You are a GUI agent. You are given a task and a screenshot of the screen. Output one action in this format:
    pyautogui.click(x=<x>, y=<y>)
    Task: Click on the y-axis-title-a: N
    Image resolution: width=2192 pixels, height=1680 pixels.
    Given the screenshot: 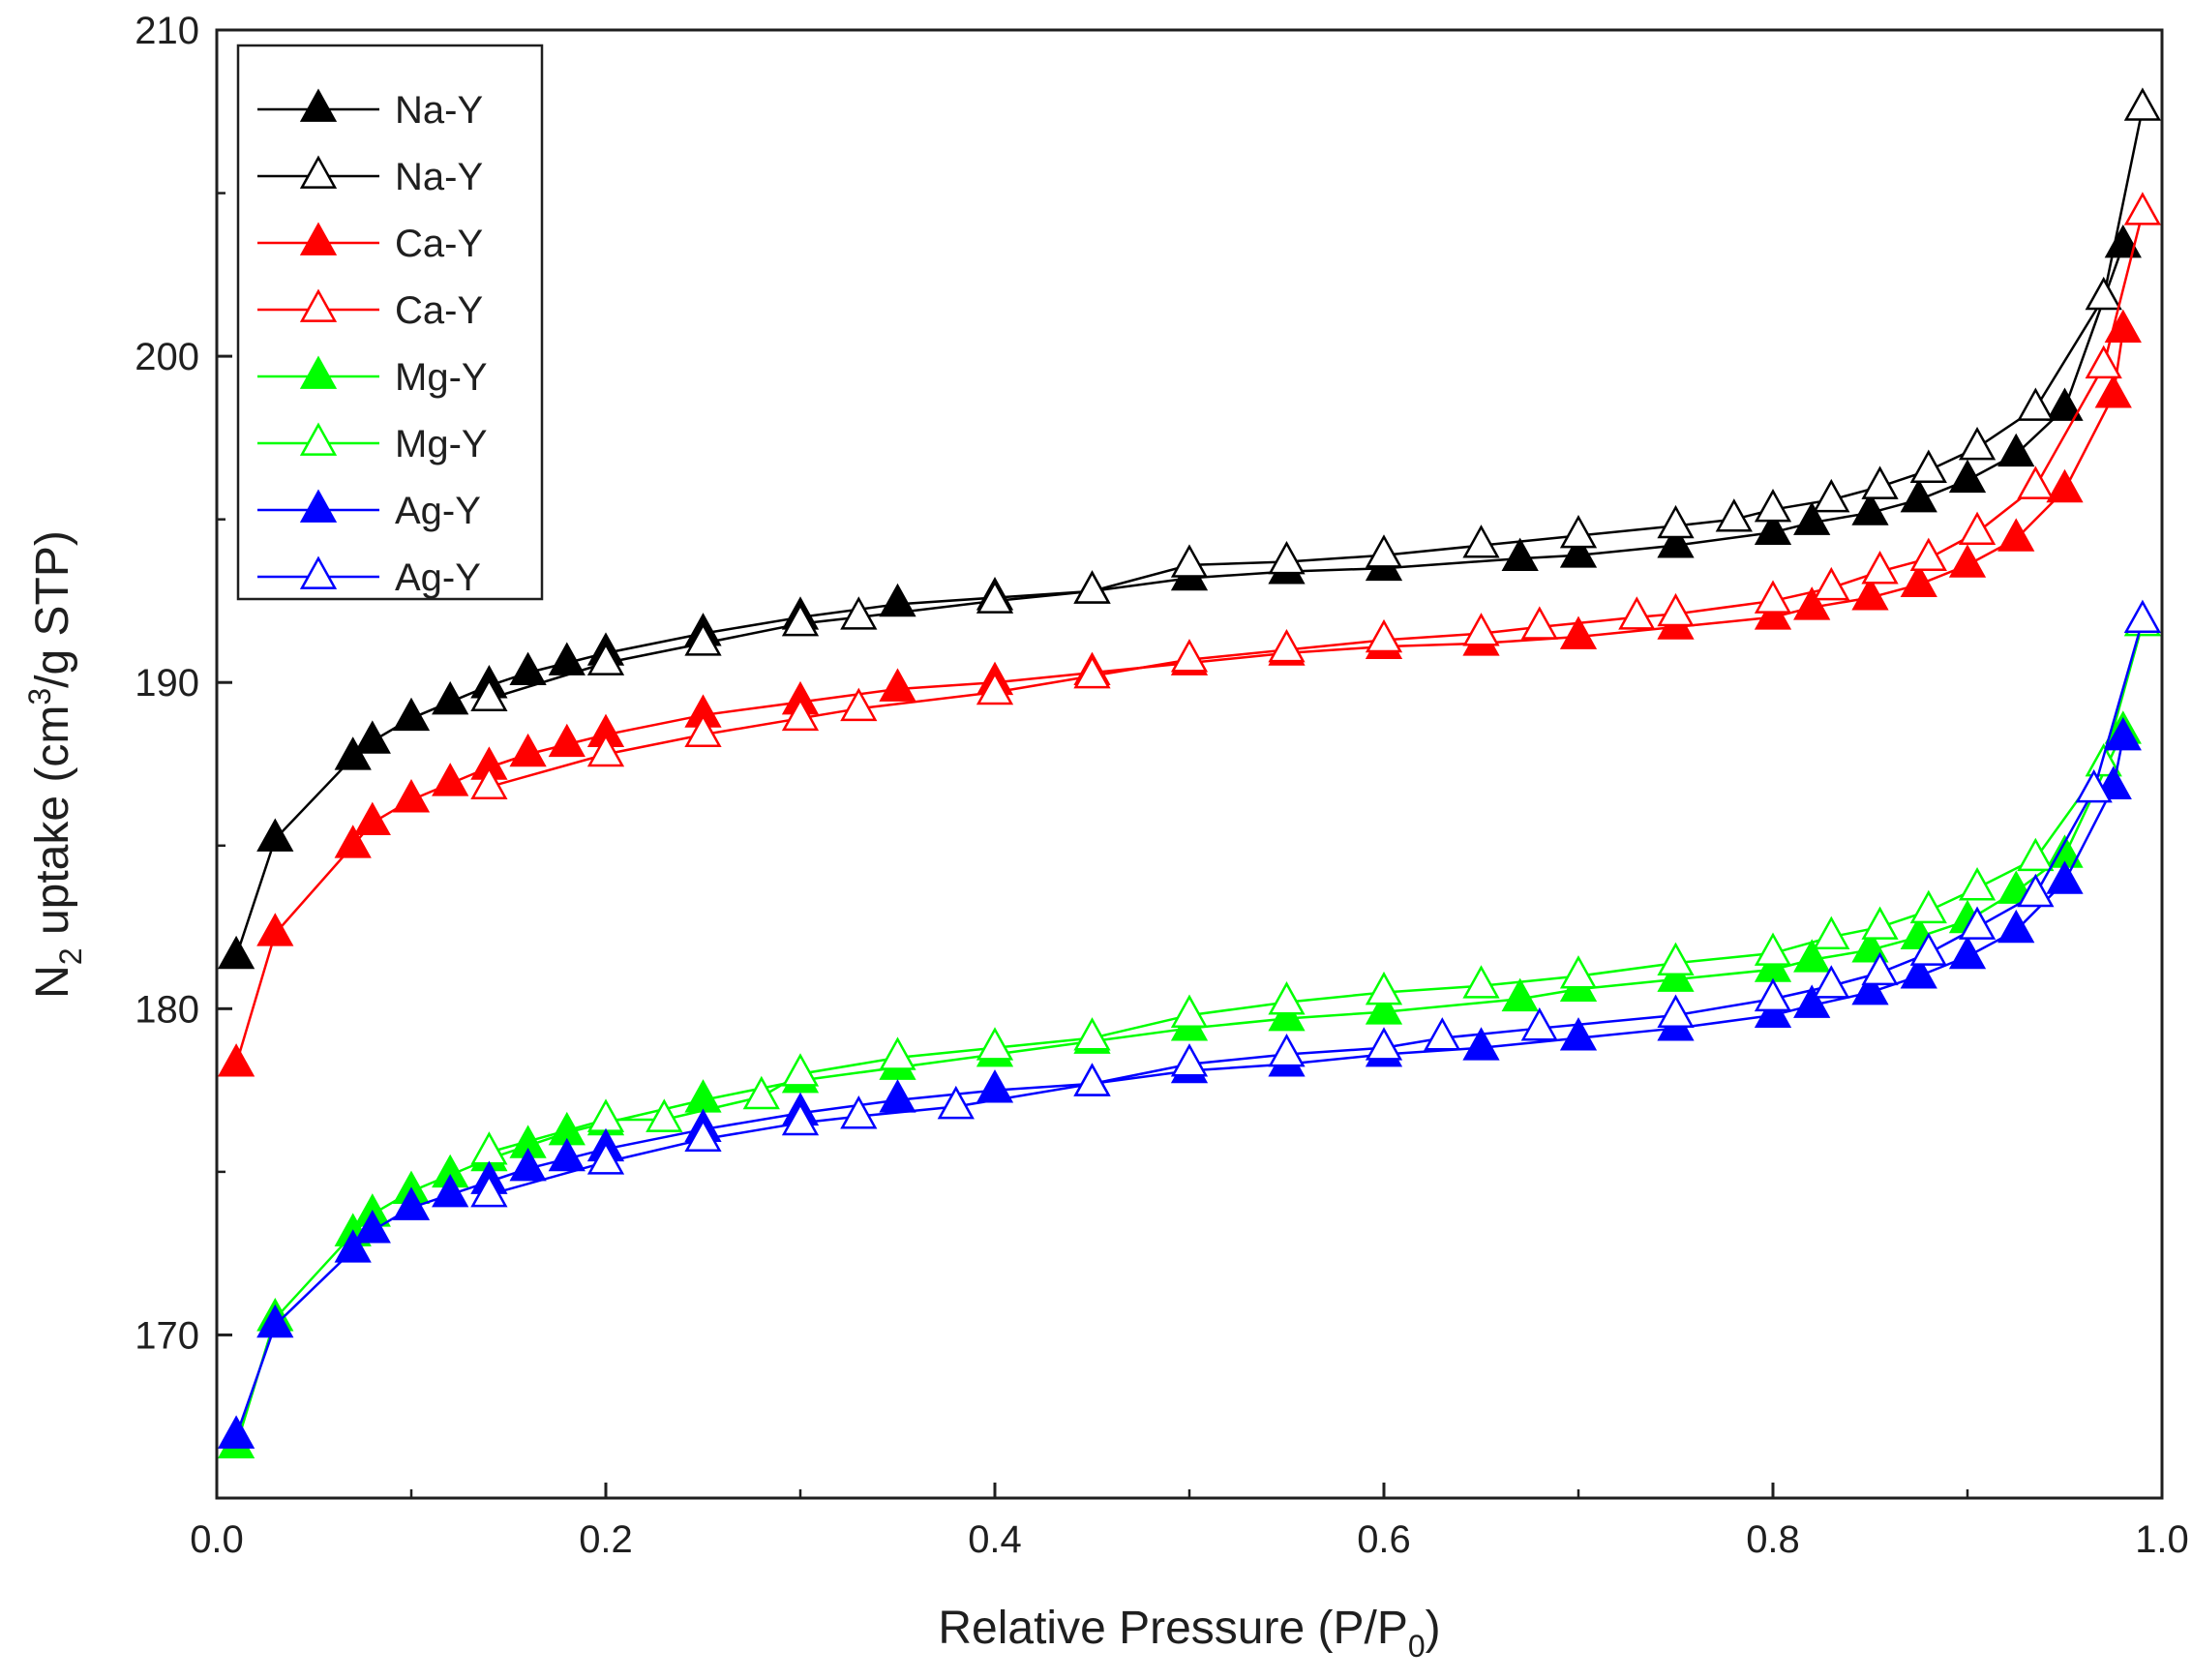 What is the action you would take?
    pyautogui.click(x=52, y=982)
    